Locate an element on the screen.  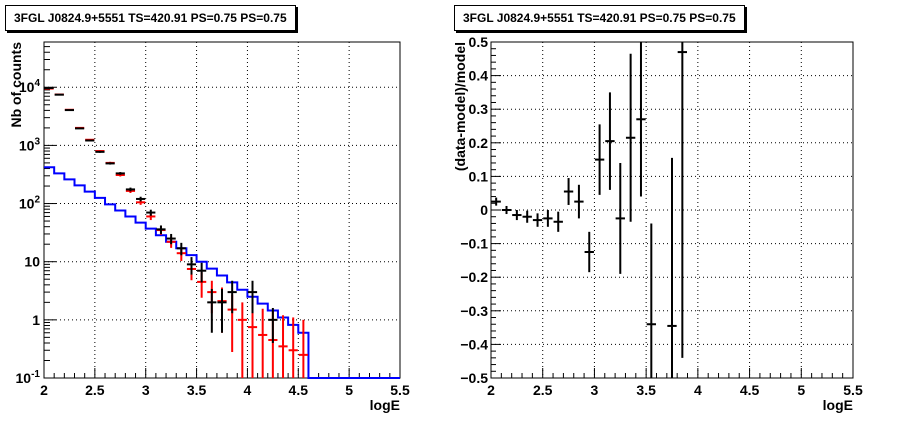
y-tick-label: 0.5 is located at coordinates (479, 42).